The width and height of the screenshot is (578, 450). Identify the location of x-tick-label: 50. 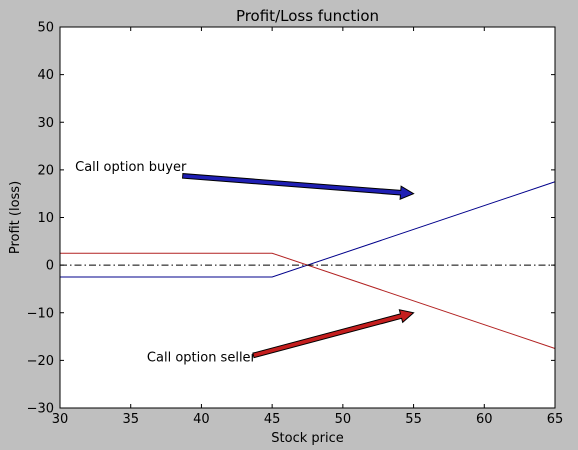
(343, 419).